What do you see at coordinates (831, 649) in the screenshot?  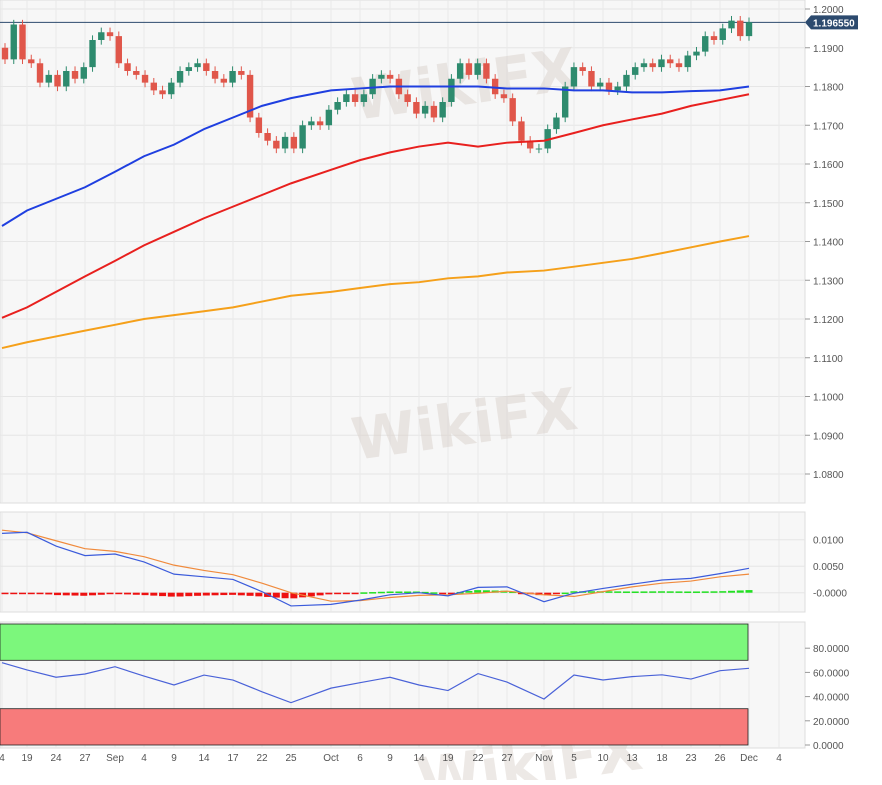 I see `y-tick-label: 80.0000` at bounding box center [831, 649].